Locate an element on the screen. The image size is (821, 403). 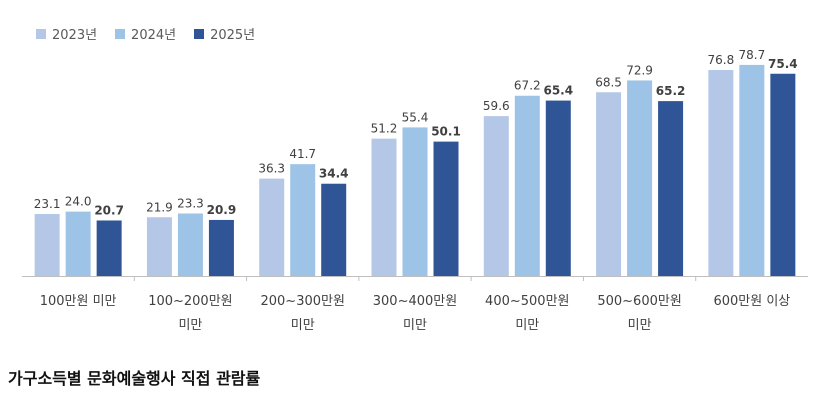
legend-swatch-2025 is located at coordinates (199, 33).